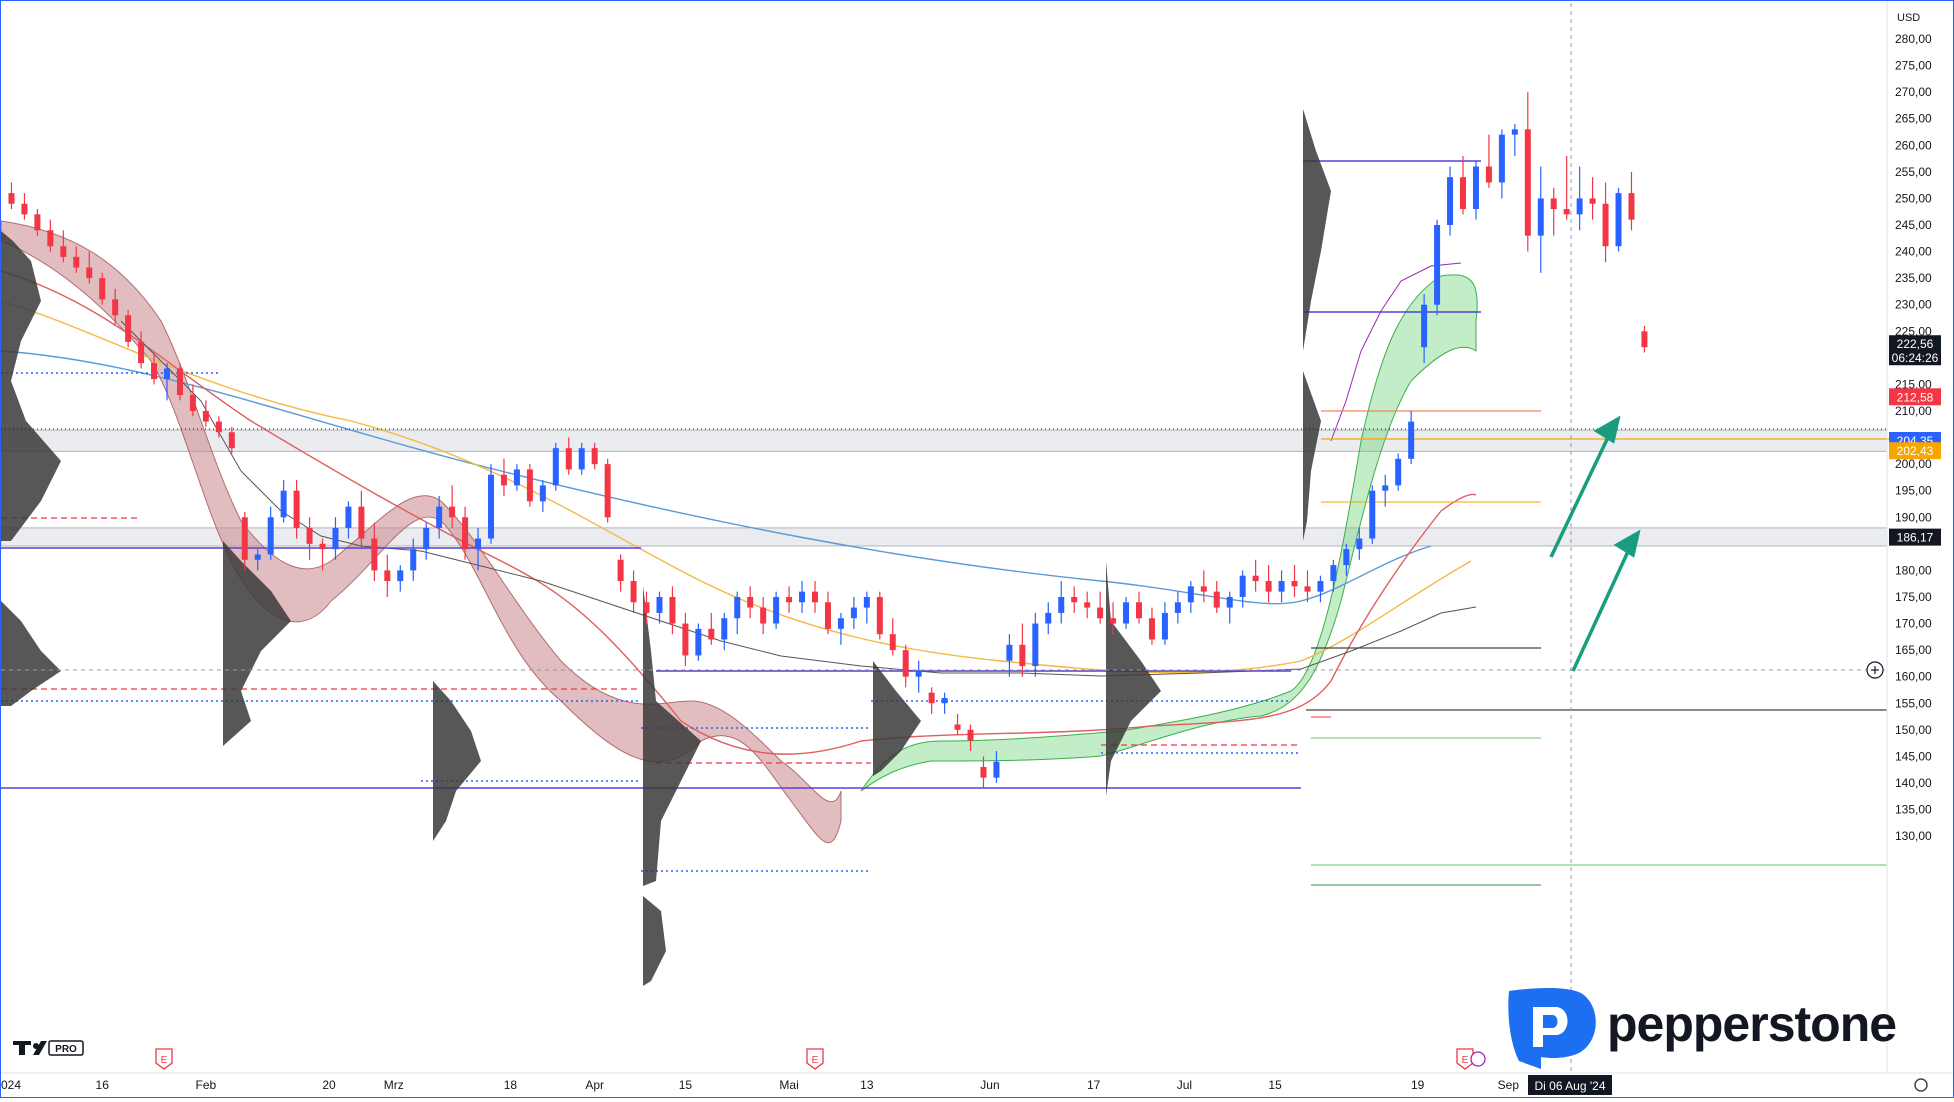 Image resolution: width=1954 pixels, height=1102 pixels. What do you see at coordinates (1875, 670) in the screenshot?
I see `add-alert-icon` at bounding box center [1875, 670].